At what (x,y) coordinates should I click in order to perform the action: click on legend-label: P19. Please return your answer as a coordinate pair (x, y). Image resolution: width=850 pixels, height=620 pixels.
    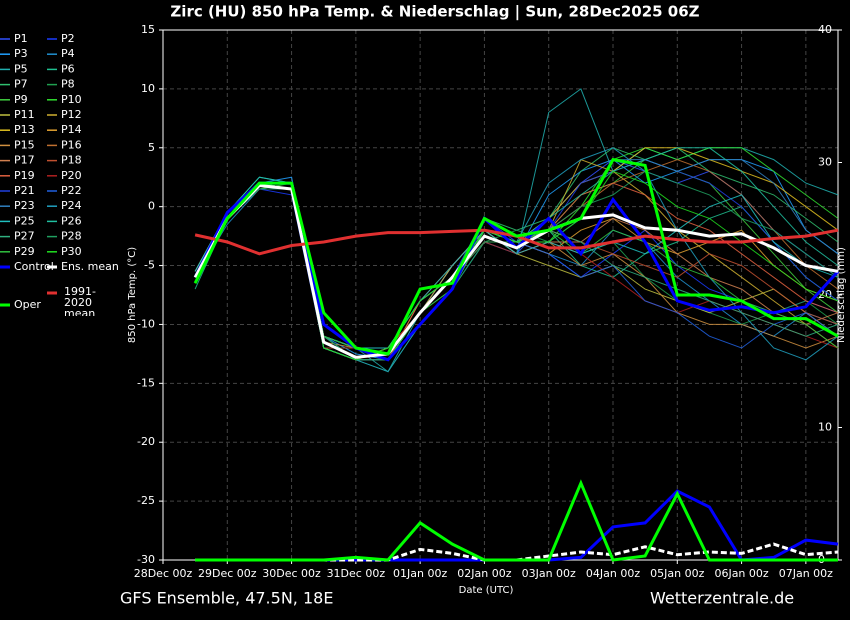
    Looking at the image, I should click on (24, 175).